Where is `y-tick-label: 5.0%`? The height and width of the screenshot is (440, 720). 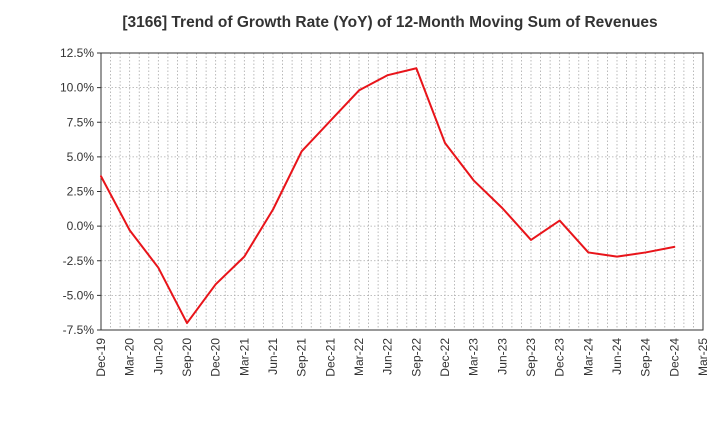
y-tick-label: 5.0% is located at coordinates (81, 157).